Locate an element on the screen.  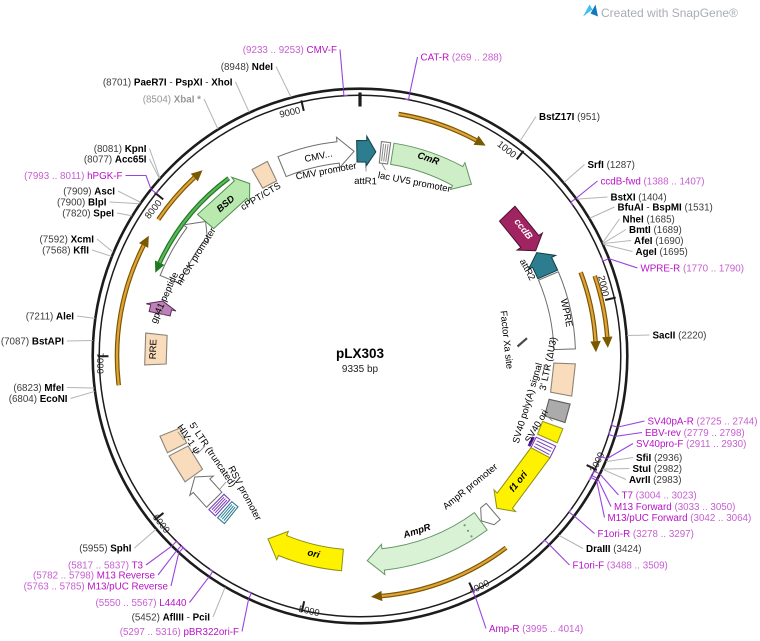
enzyme-leader-XcmI is located at coordinates (105, 245).